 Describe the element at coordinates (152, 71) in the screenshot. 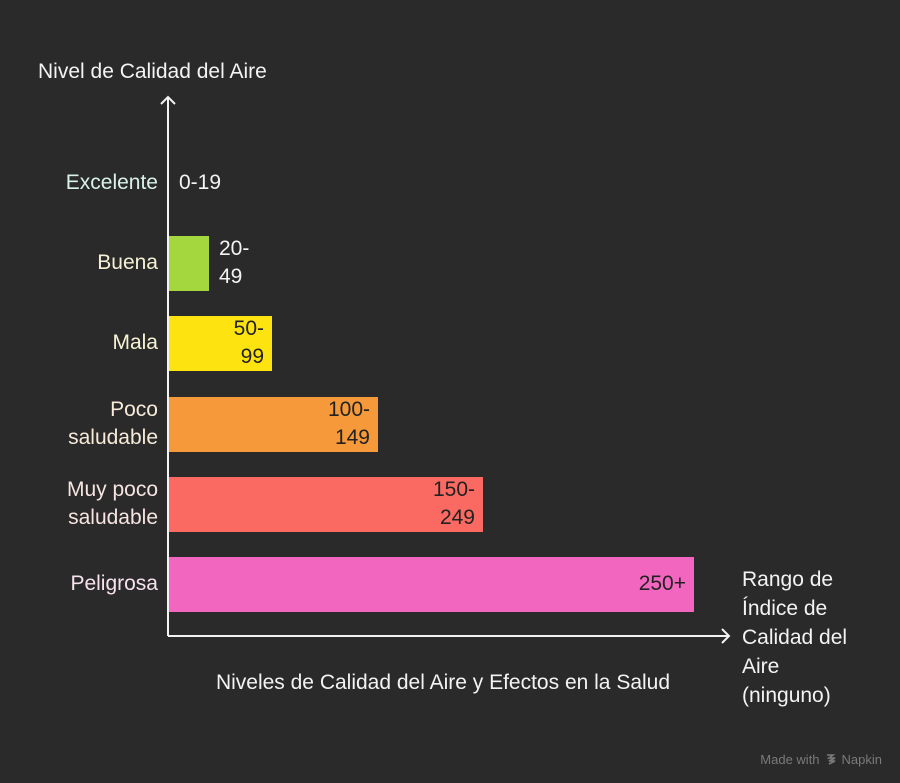

I see `y-axis-title: Nivel de Calidad del Aire` at that location.